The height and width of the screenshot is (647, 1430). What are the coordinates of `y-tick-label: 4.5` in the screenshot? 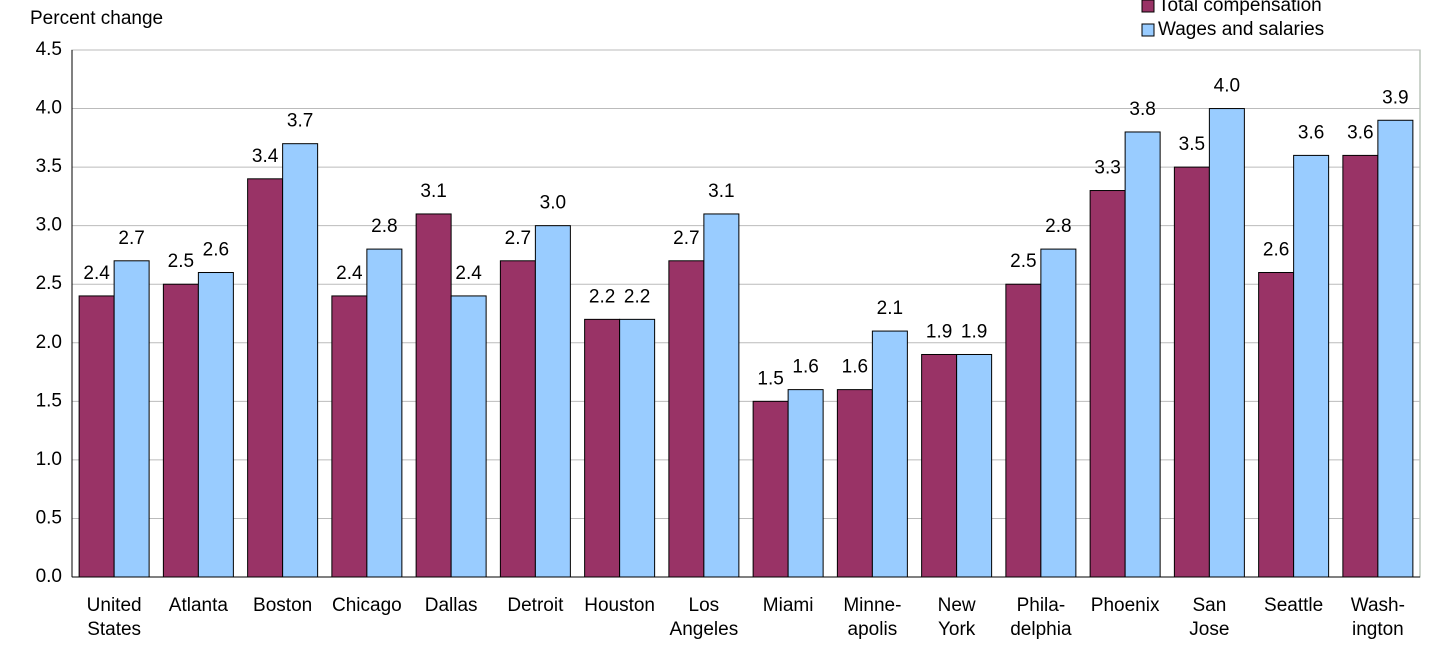 It's located at (49, 49).